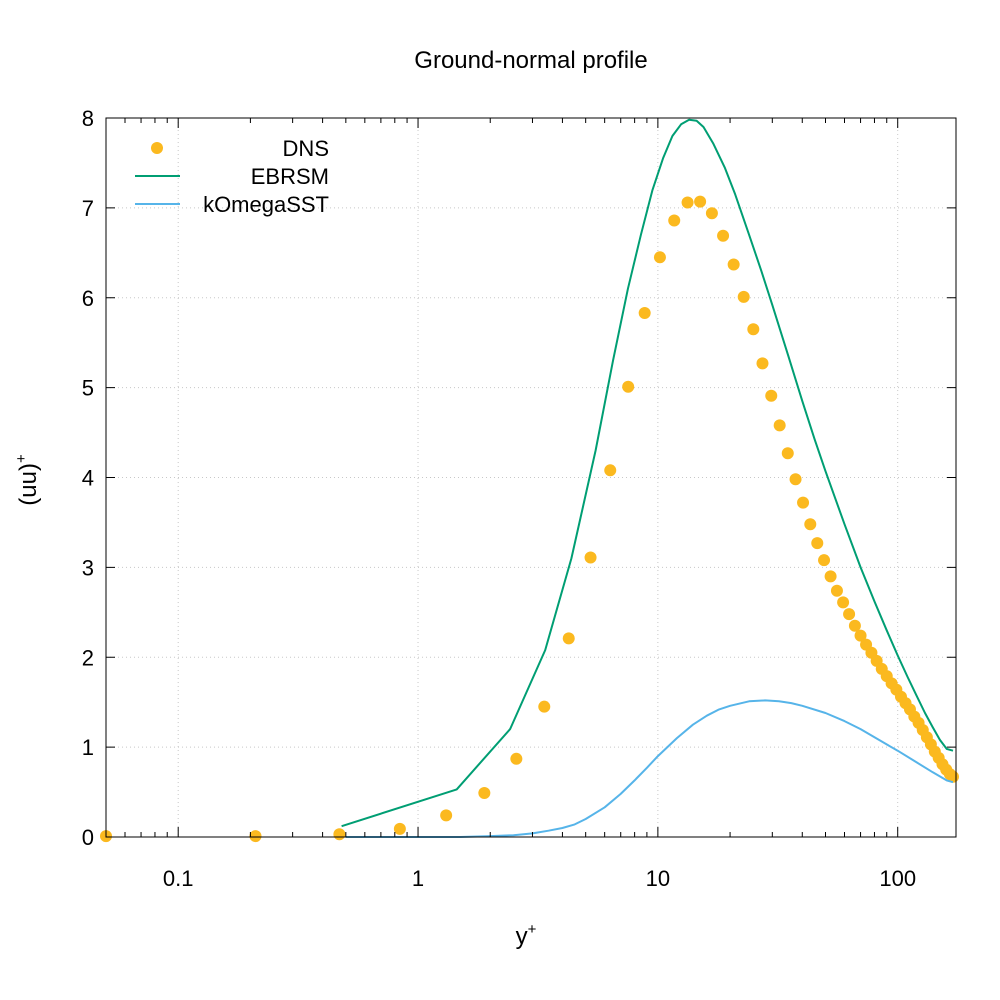 This screenshot has width=1000, height=1000. Describe the element at coordinates (88, 118) in the screenshot. I see `y-tick-label: 8` at that location.